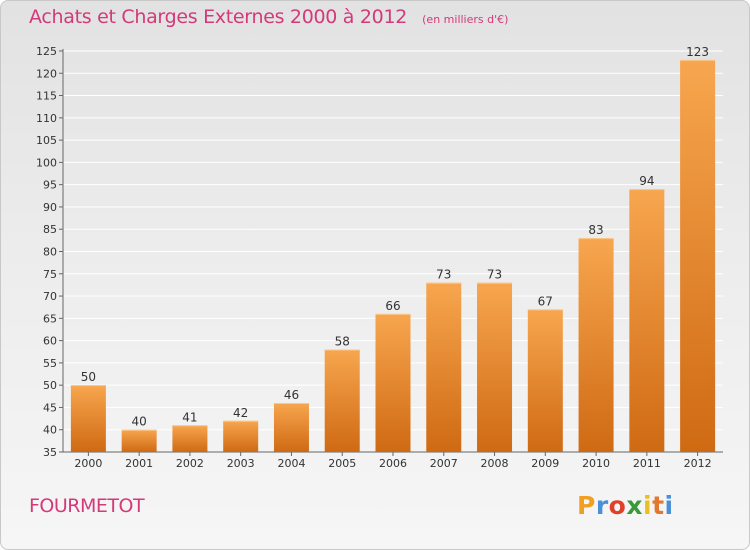  I want to click on x-tick-label-2001: 2001, so click(139, 463).